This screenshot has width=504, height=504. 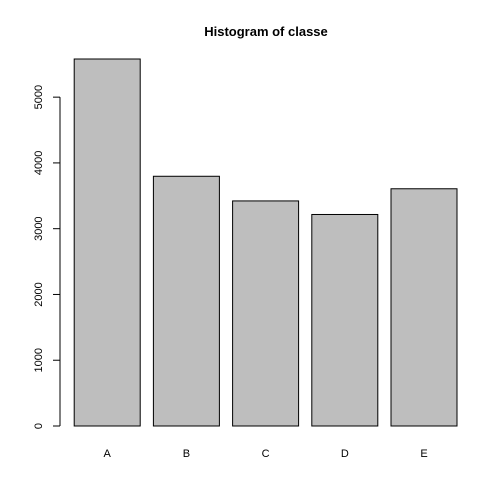 What do you see at coordinates (39, 426) in the screenshot?
I see `y-tick-label: 0` at bounding box center [39, 426].